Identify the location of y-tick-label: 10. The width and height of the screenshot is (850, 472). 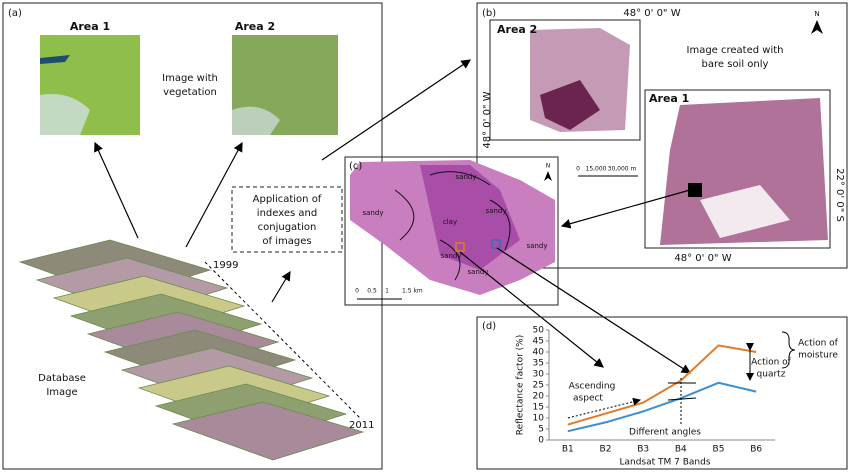
(539, 419).